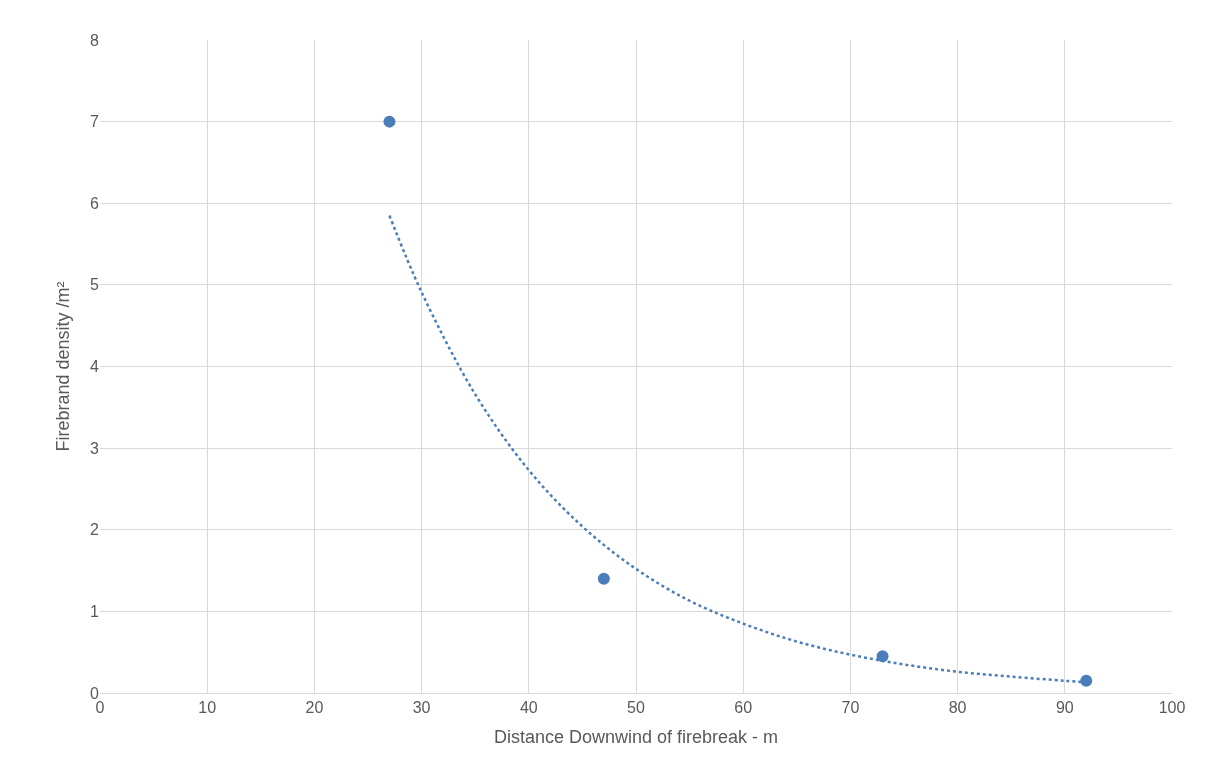 The height and width of the screenshot is (783, 1212). Describe the element at coordinates (95, 530) in the screenshot. I see `y-tick-label: 2` at that location.